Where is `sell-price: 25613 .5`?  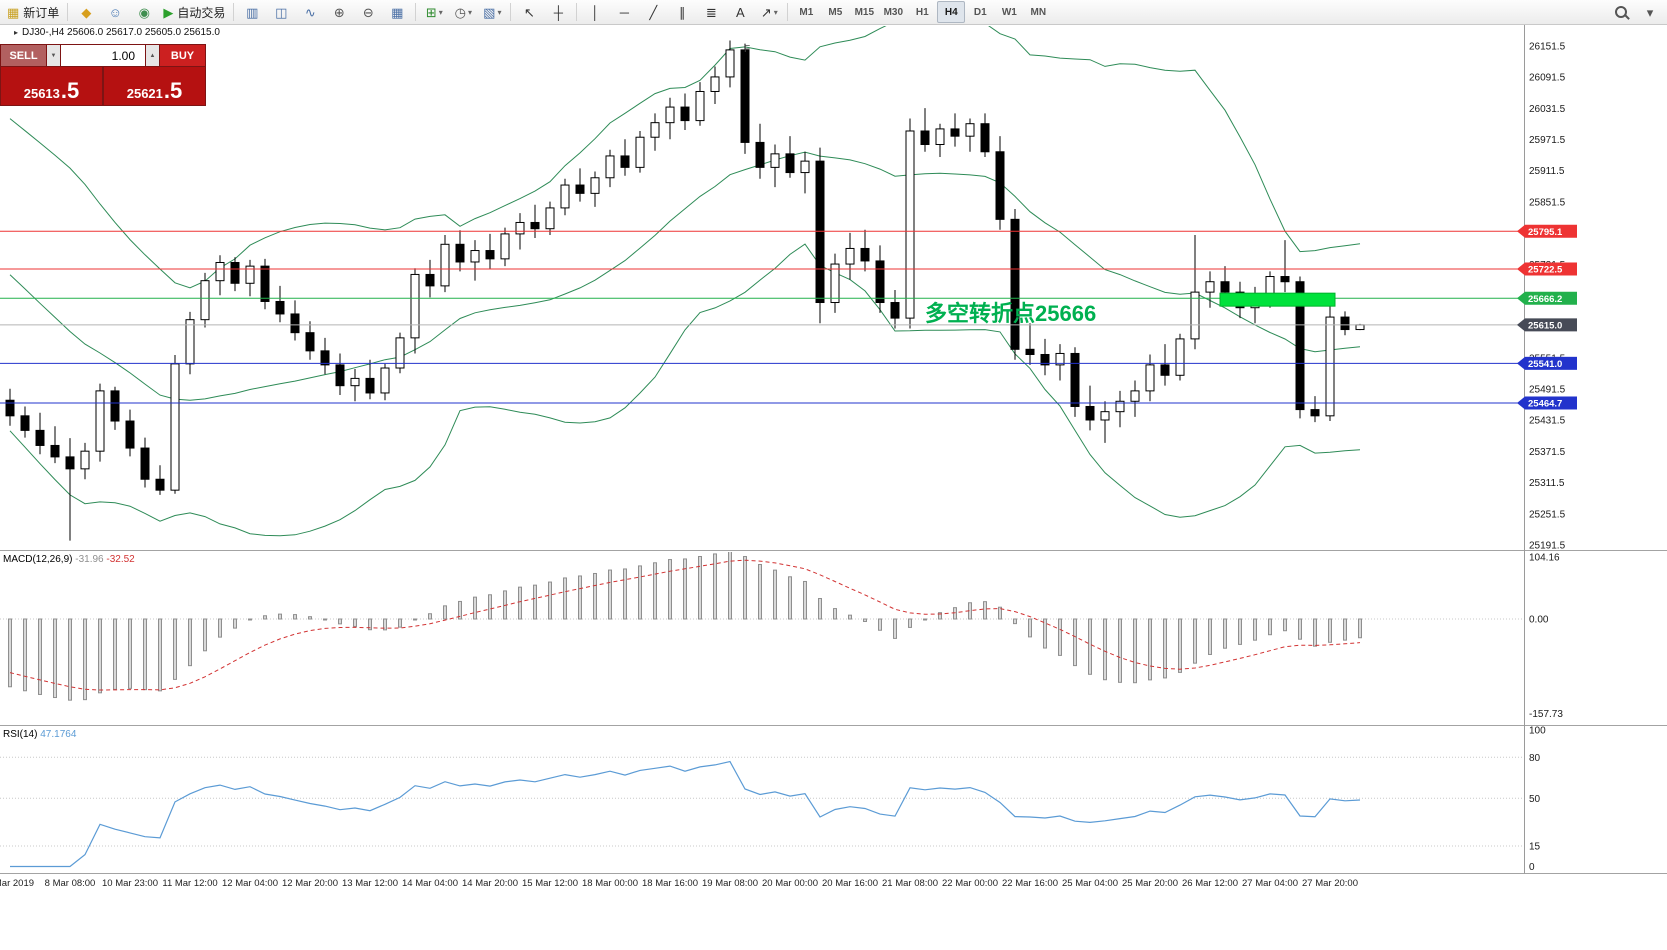
sell-price: 25613 .5 is located at coordinates (51, 86).